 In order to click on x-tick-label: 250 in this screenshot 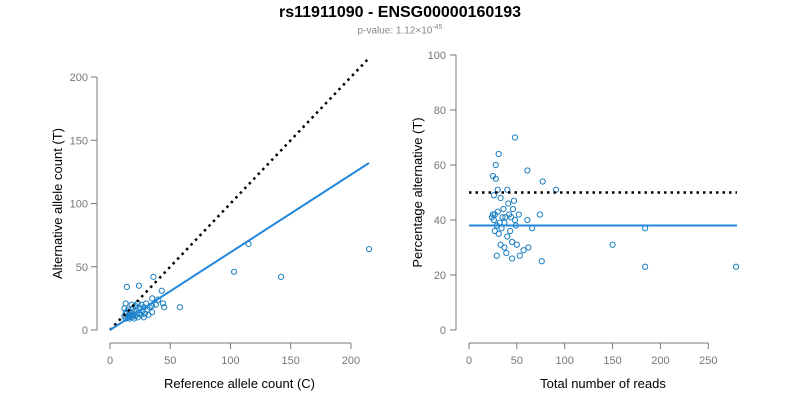, I will do `click(708, 361)`.